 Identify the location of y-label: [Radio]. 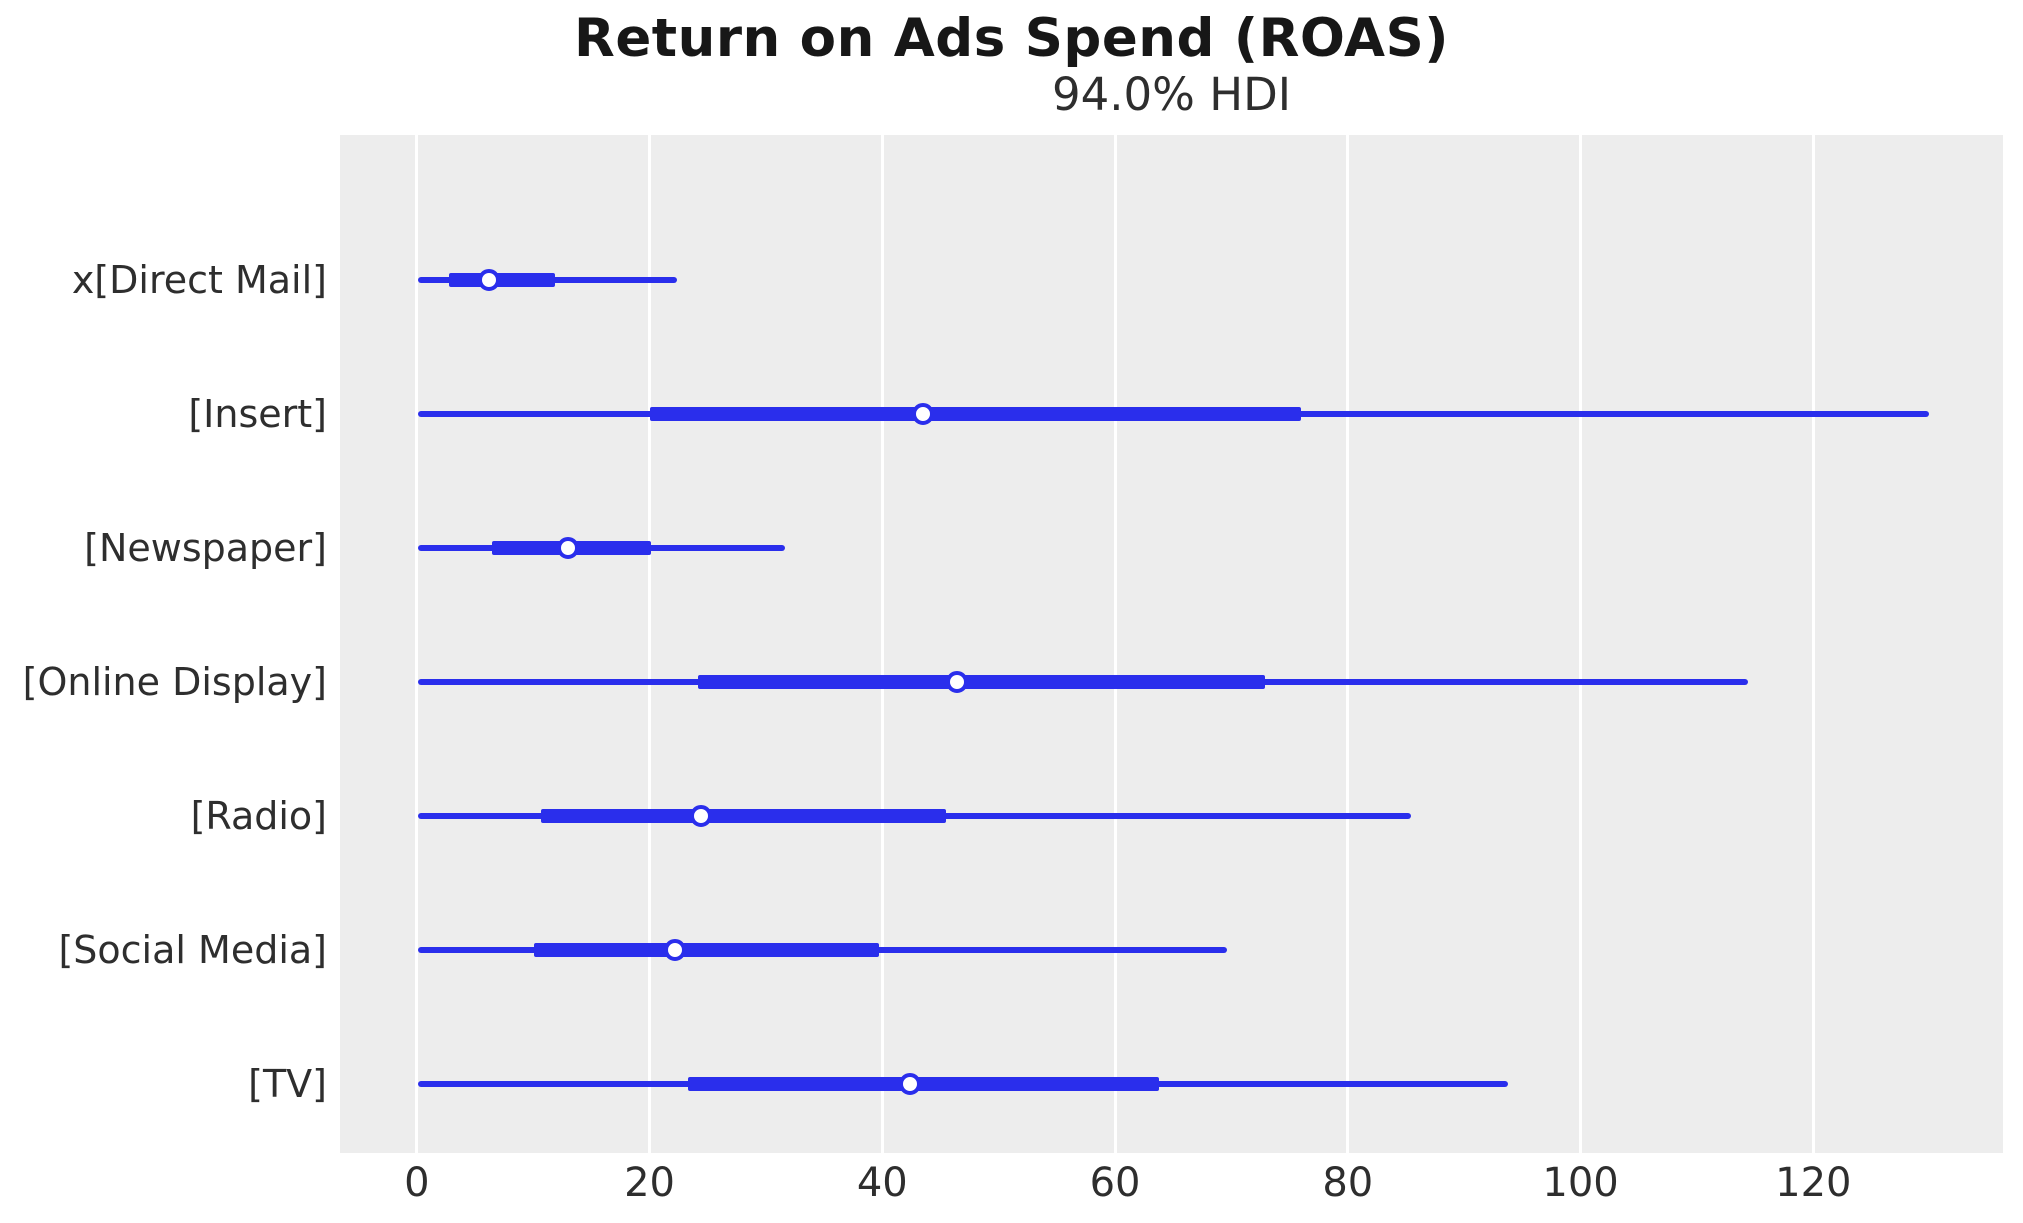
(258, 816).